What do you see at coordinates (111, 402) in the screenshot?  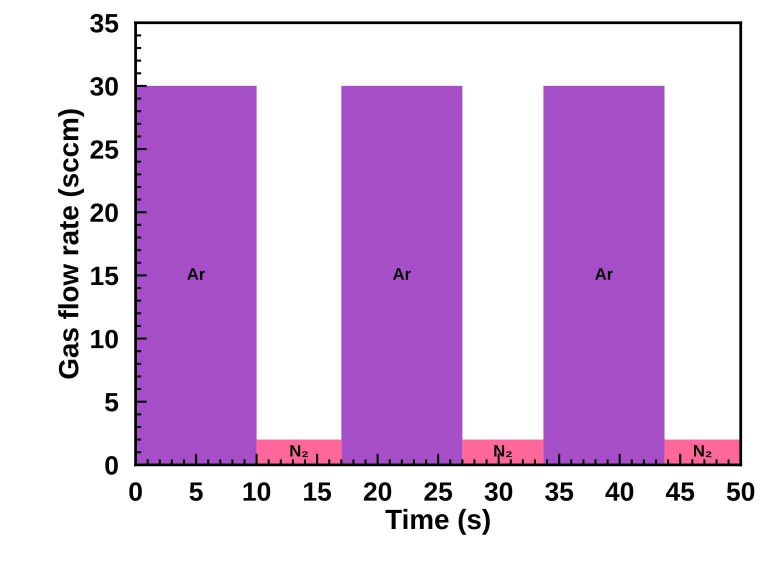 I see `y-tick-label: 5` at bounding box center [111, 402].